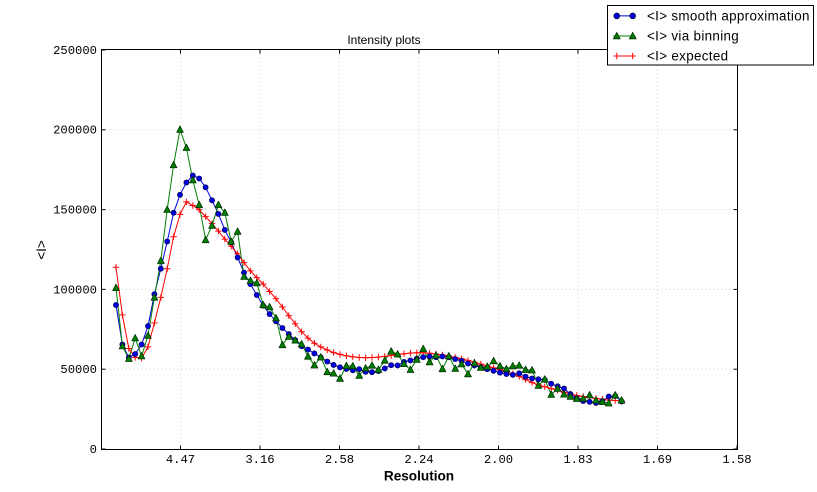  Describe the element at coordinates (75, 51) in the screenshot. I see `svg-text: 250000` at that location.